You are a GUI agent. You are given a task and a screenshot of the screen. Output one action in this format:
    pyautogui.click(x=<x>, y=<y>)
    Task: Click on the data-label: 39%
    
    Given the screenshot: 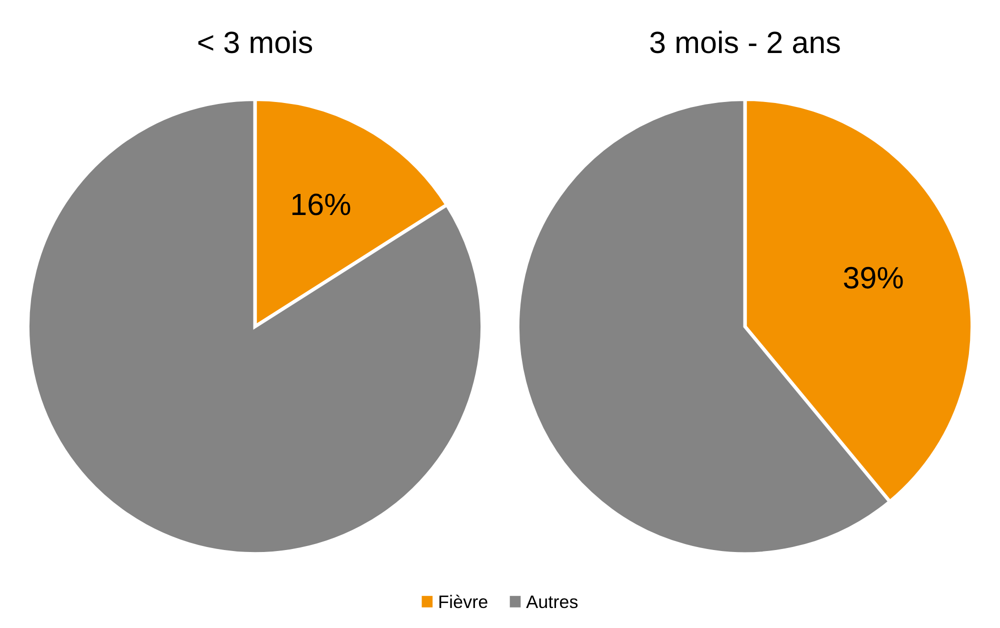 What is the action you would take?
    pyautogui.click(x=873, y=277)
    